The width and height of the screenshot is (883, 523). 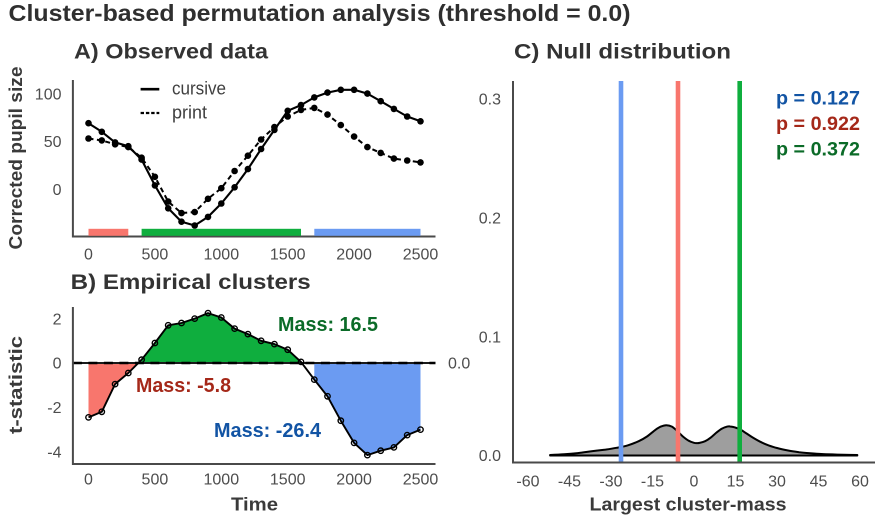 I want to click on svg-text: -45, so click(x=569, y=481).